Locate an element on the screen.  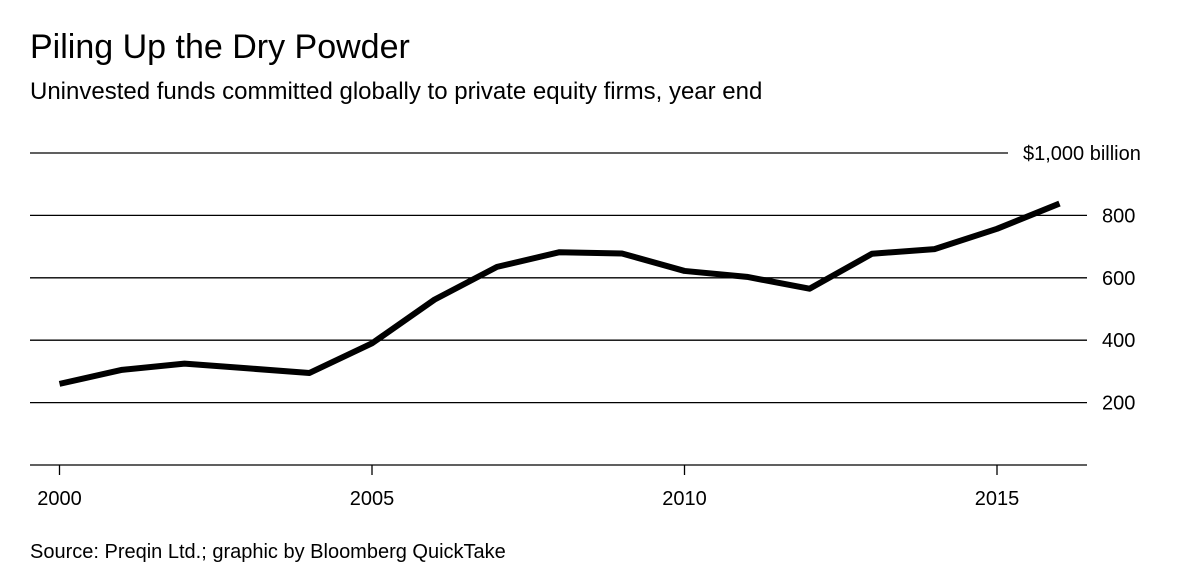
x-tick-label-2000: 2000 is located at coordinates (59, 499).